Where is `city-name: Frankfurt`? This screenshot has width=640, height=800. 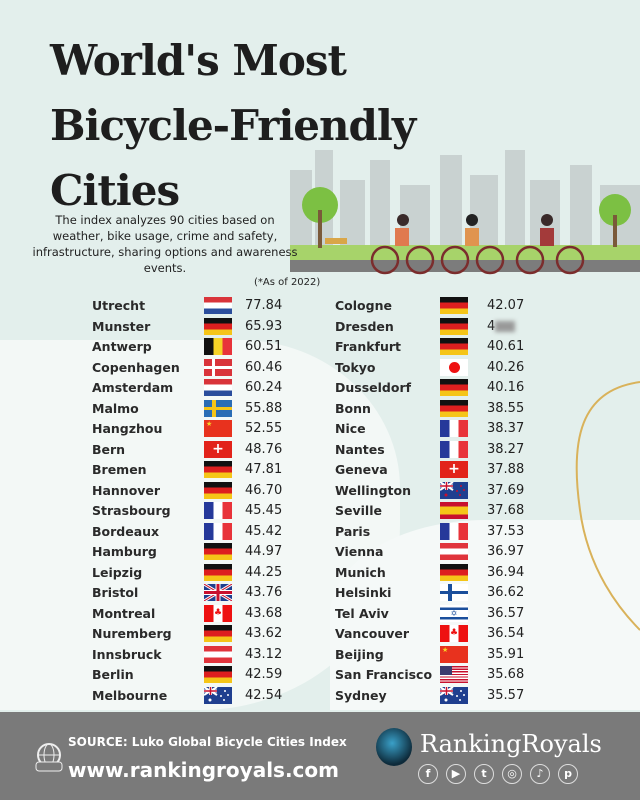
city-name: Frankfurt is located at coordinates (368, 346).